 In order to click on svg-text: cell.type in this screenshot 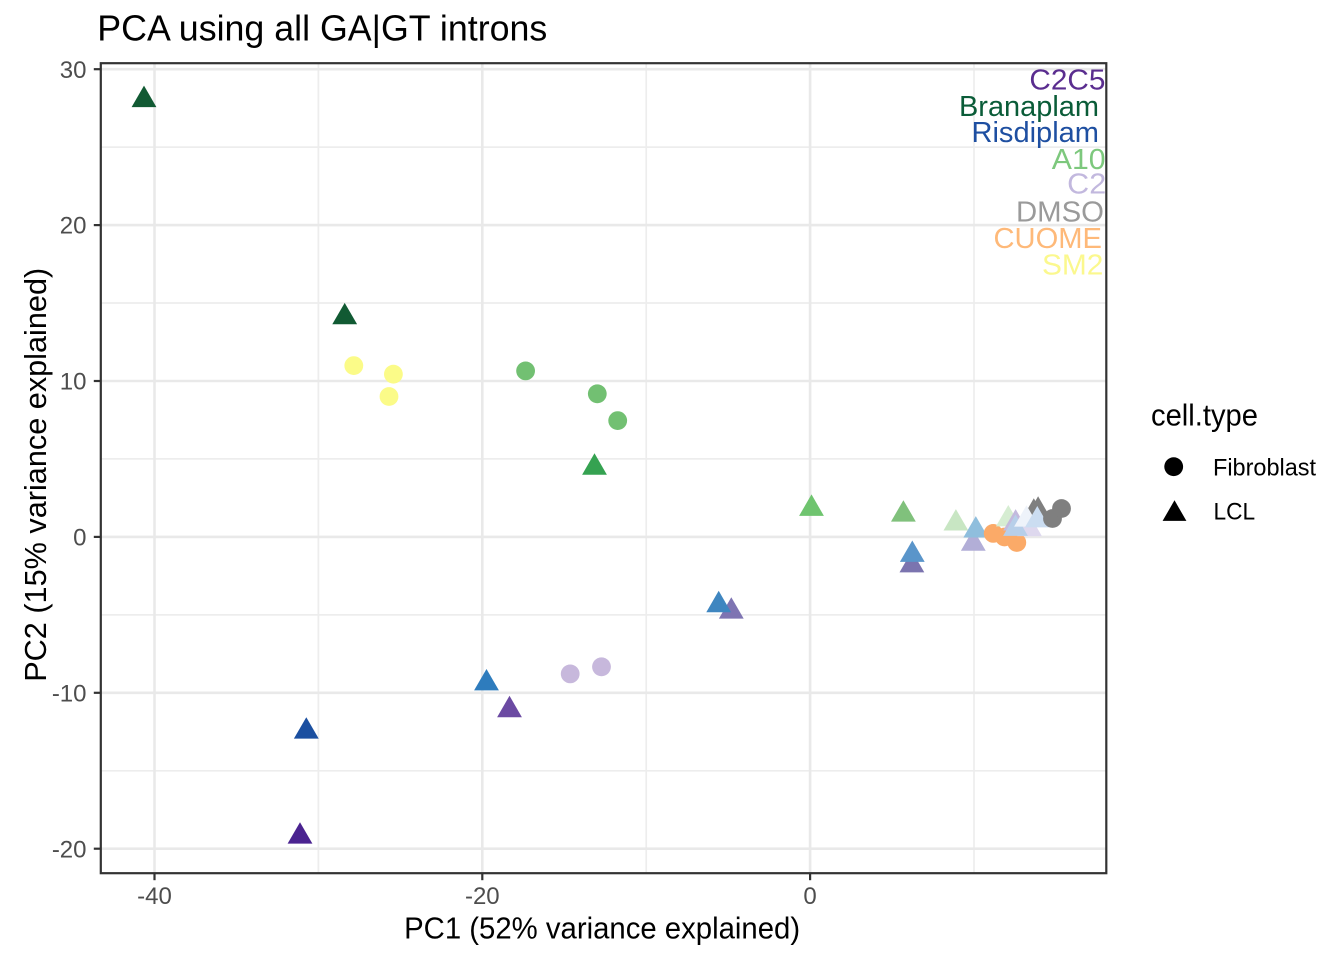, I will do `click(1204, 415)`.